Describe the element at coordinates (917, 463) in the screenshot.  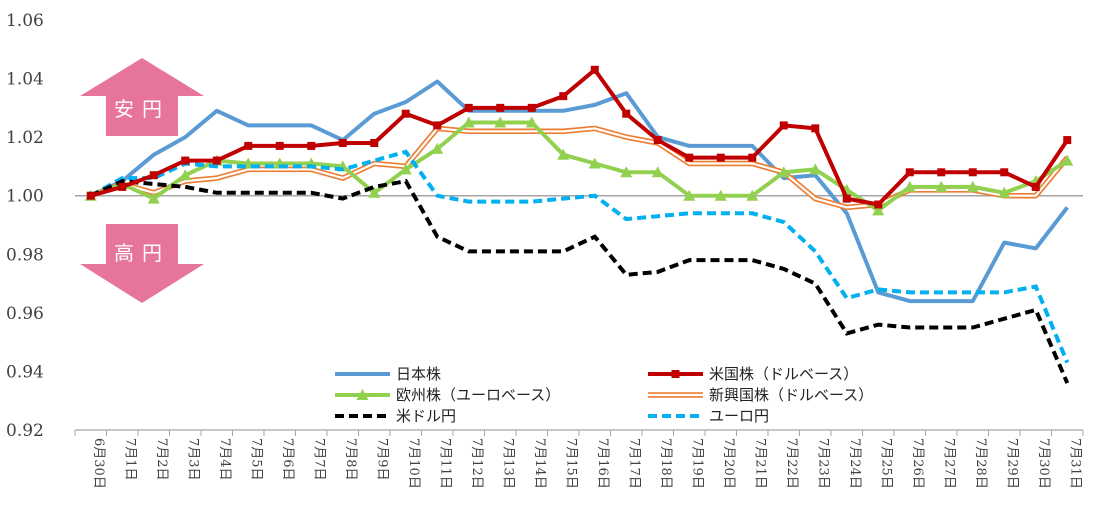
I see `x-tick-label: 7月26日` at that location.